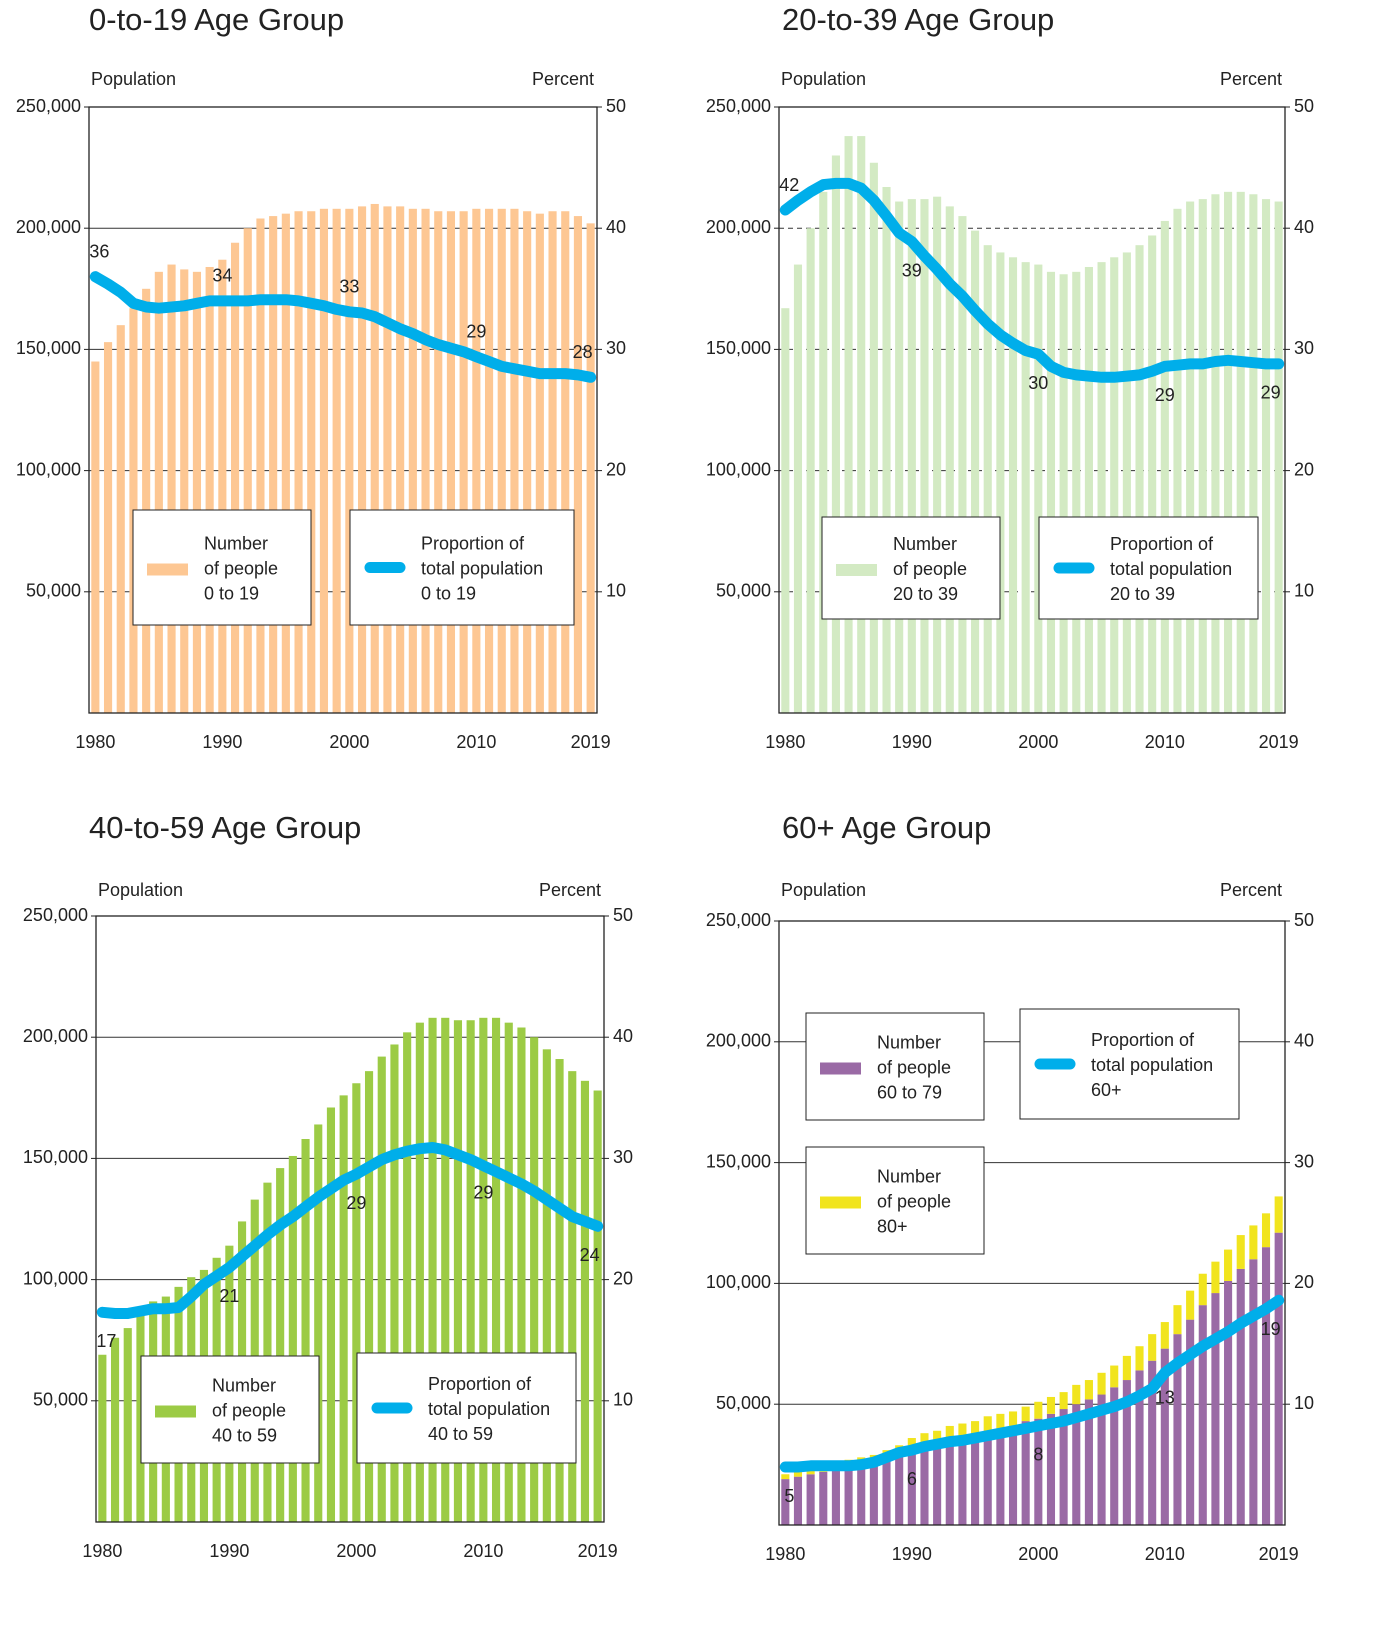  Describe the element at coordinates (1304, 227) in the screenshot. I see `y2-tick-label: 40` at that location.